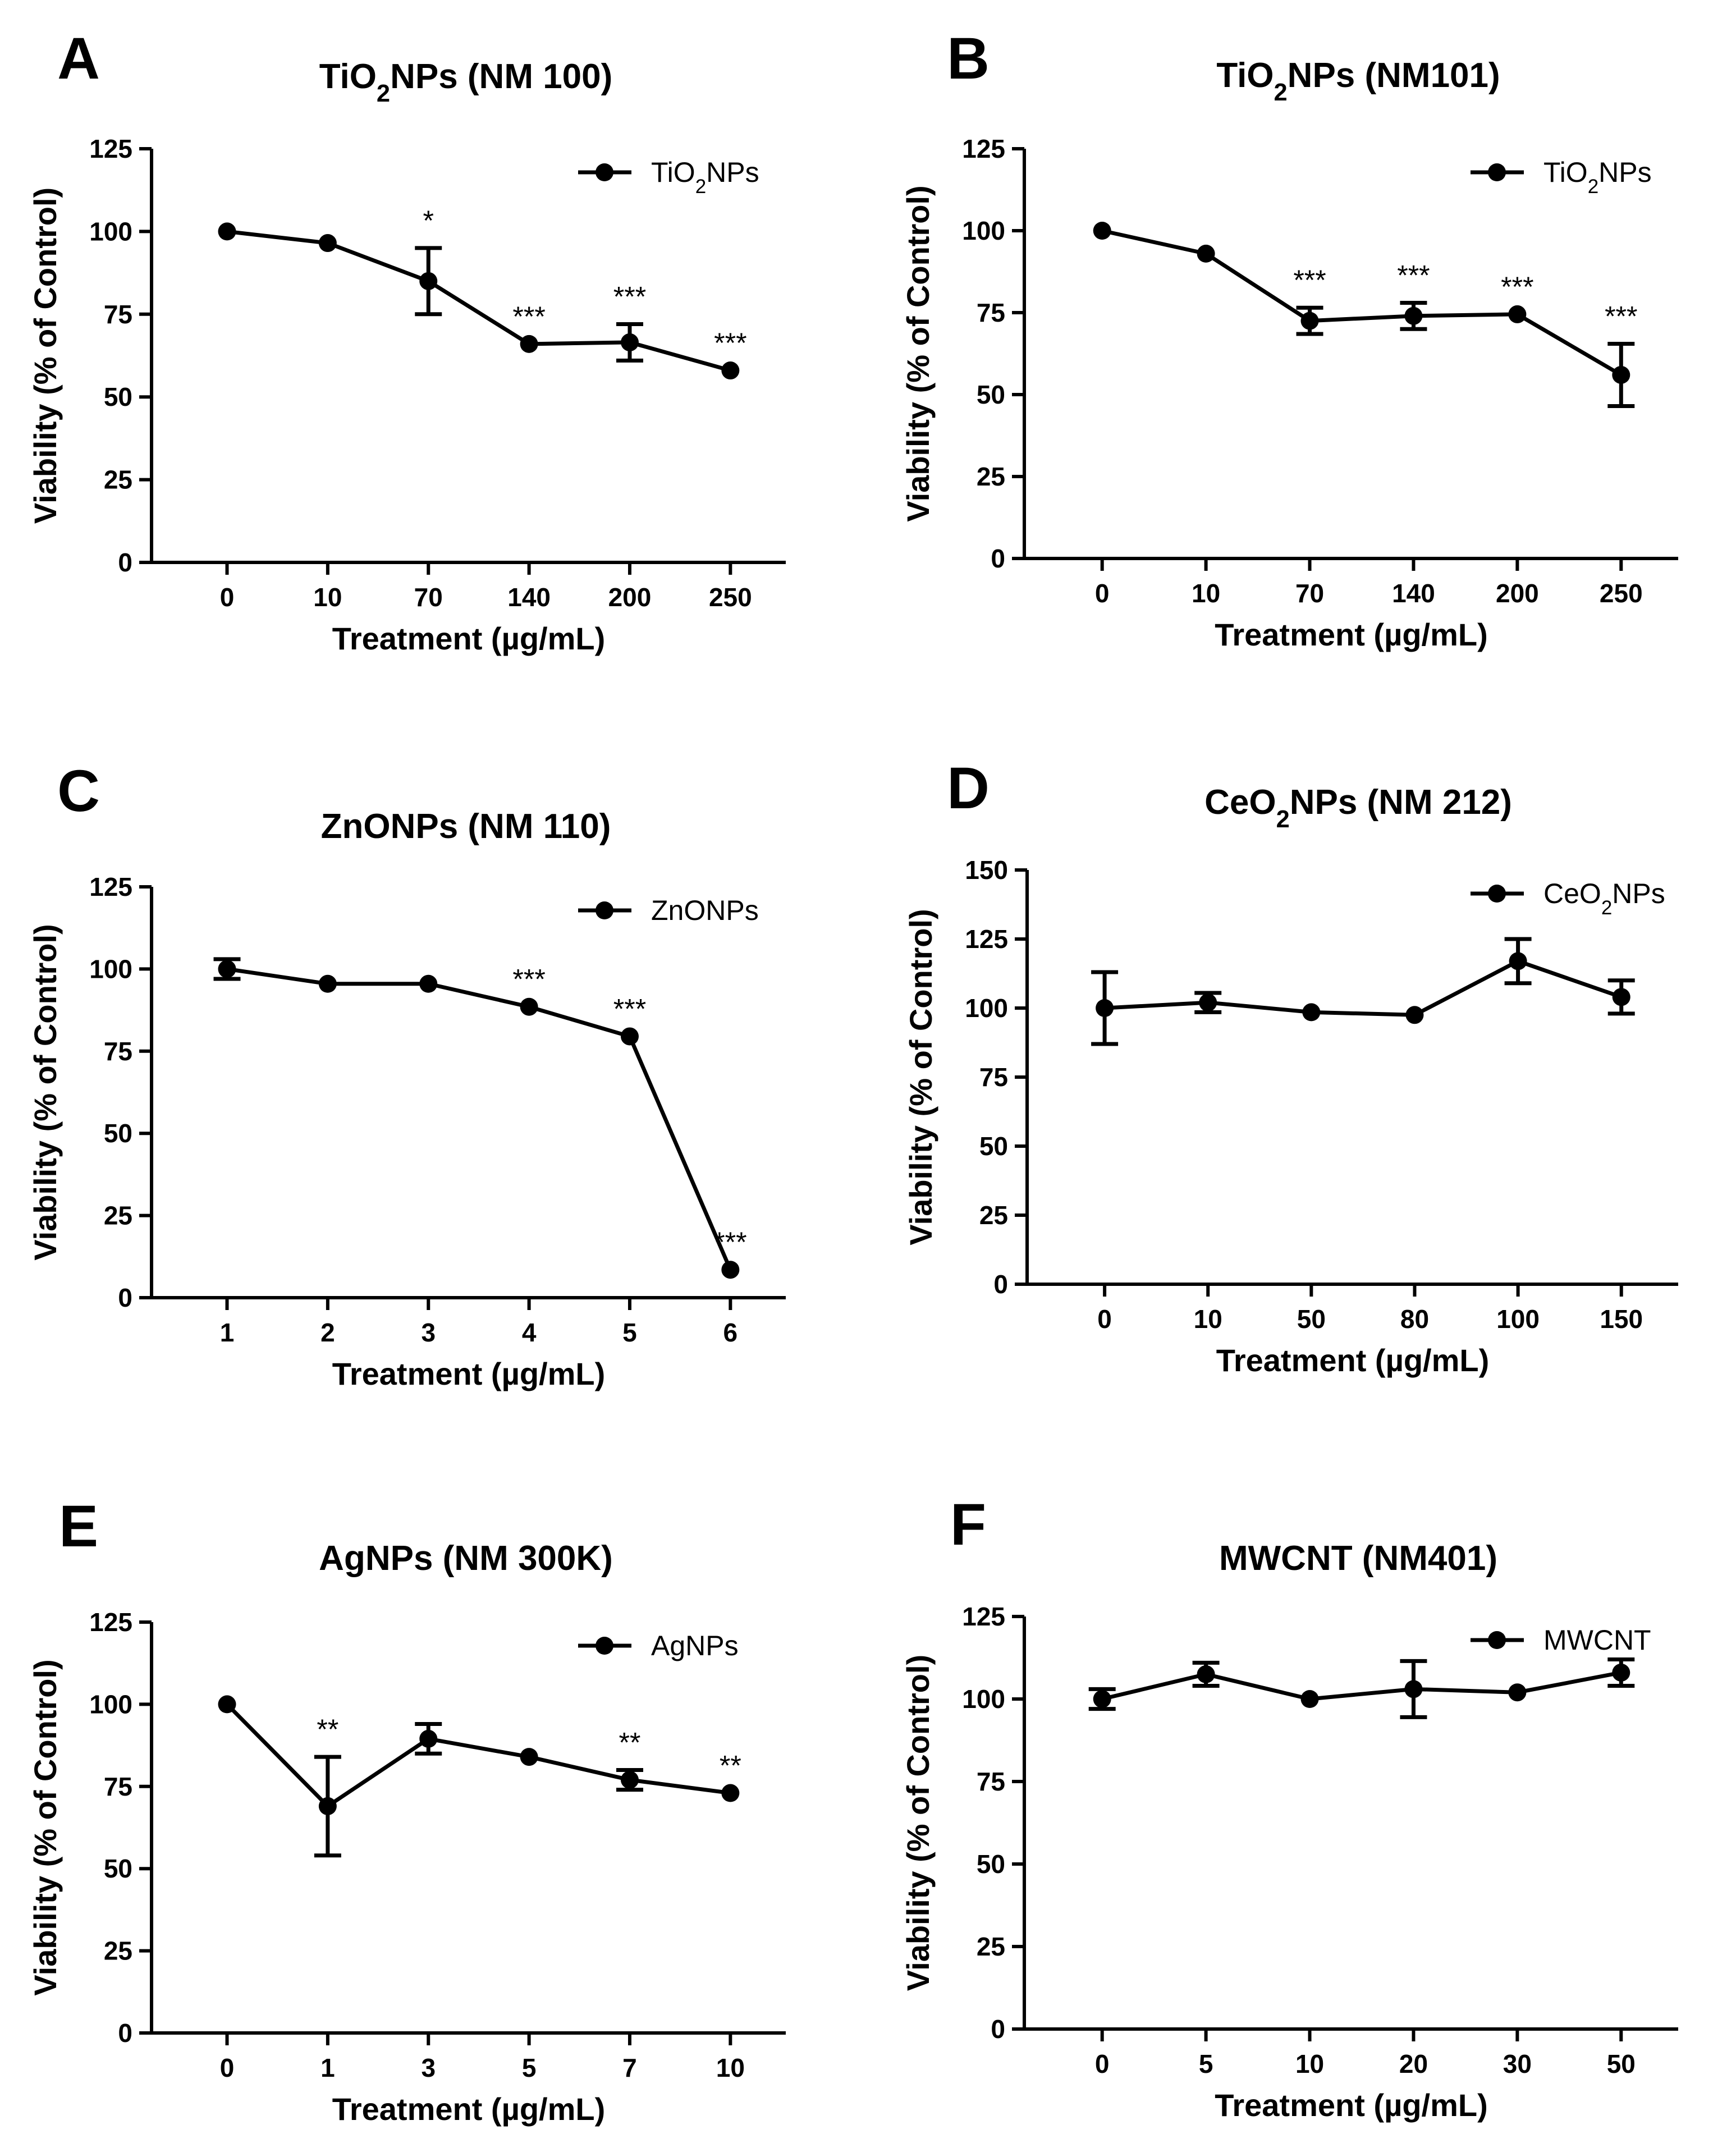 The height and width of the screenshot is (2134, 1736). I want to click on chart-title: TiO2NPs (NM 100), so click(466, 82).